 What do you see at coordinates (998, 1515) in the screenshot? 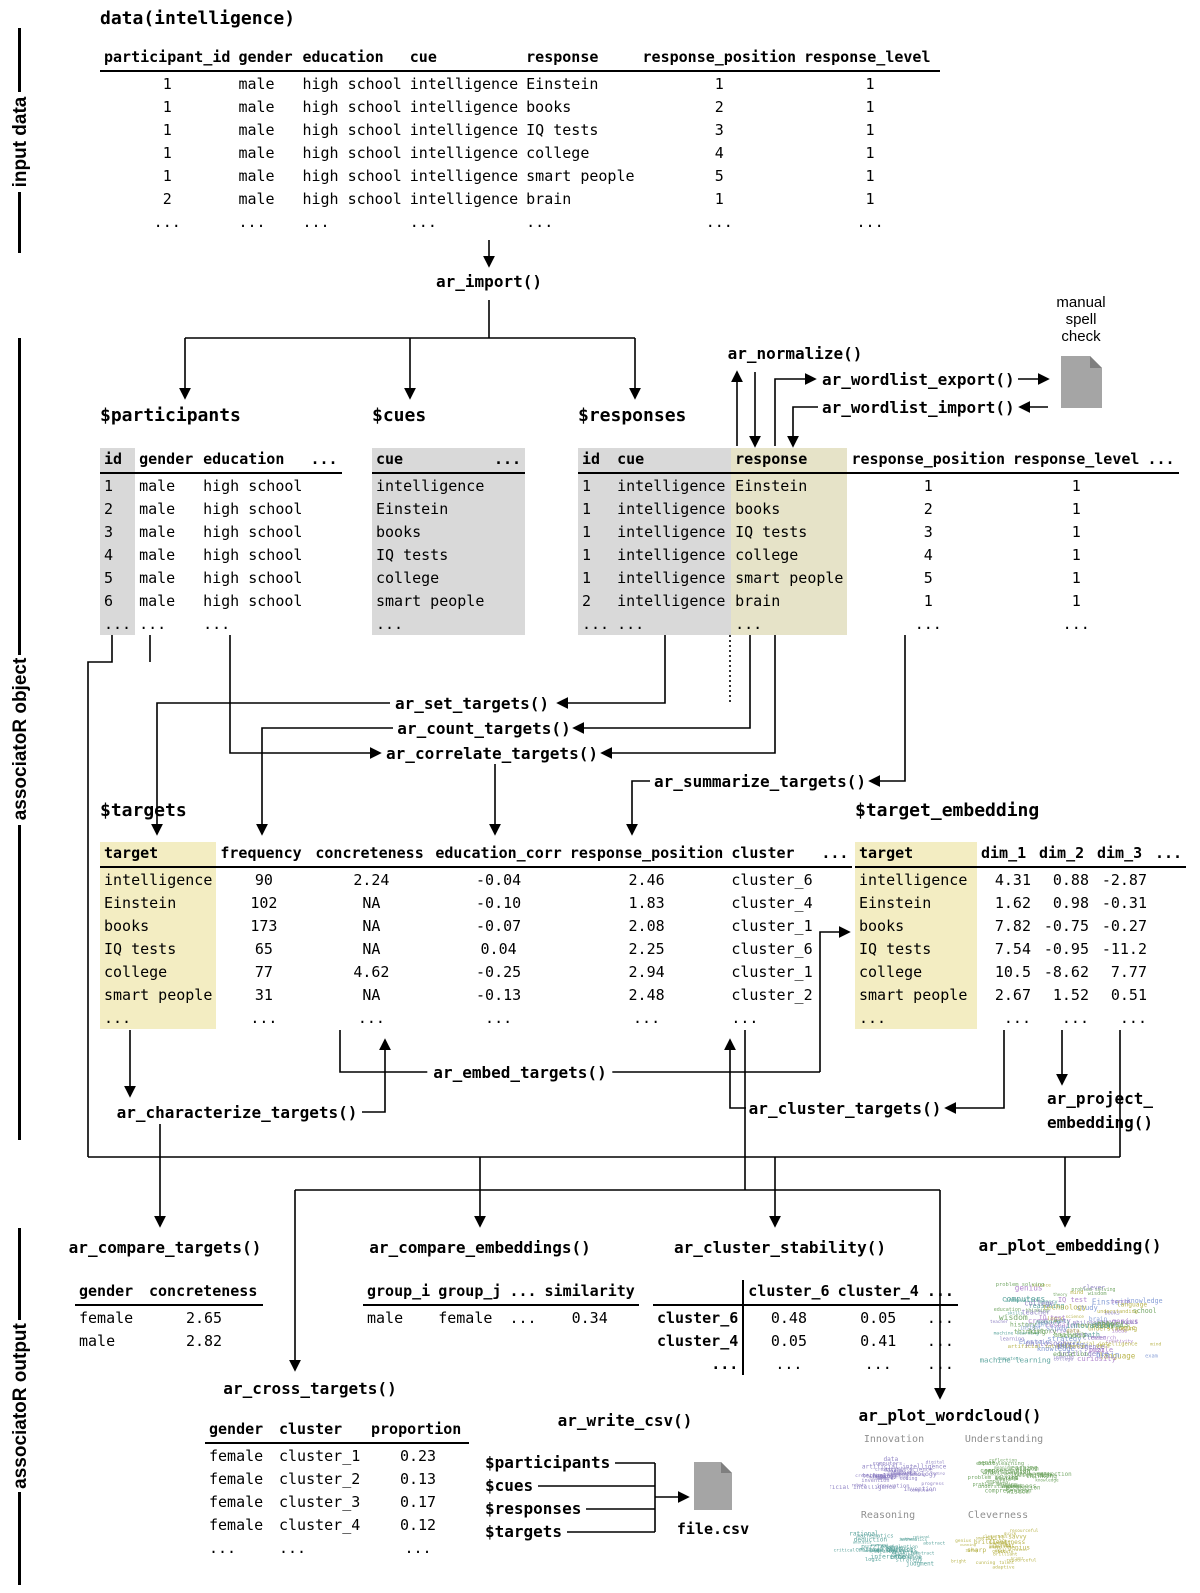
I see `wordcloud-cluster-label: Cleverness` at bounding box center [998, 1515].